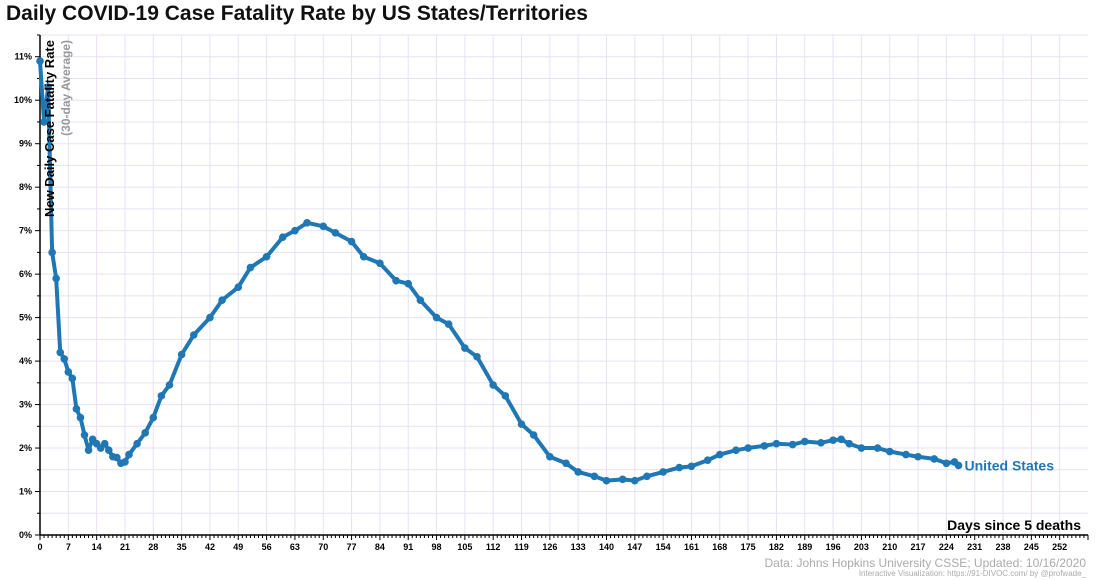 The width and height of the screenshot is (1108, 580). What do you see at coordinates (39, 547) in the screenshot?
I see `x-tick-label: 0` at bounding box center [39, 547].